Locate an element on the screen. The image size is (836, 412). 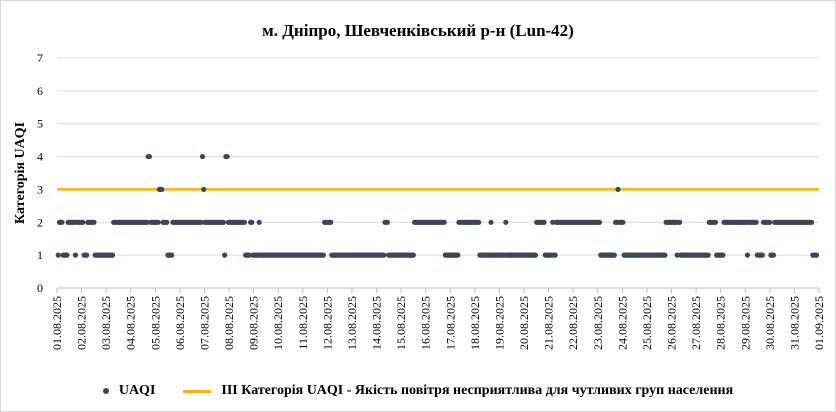
x-tick-label: 29.08.2025 is located at coordinates (745, 323).